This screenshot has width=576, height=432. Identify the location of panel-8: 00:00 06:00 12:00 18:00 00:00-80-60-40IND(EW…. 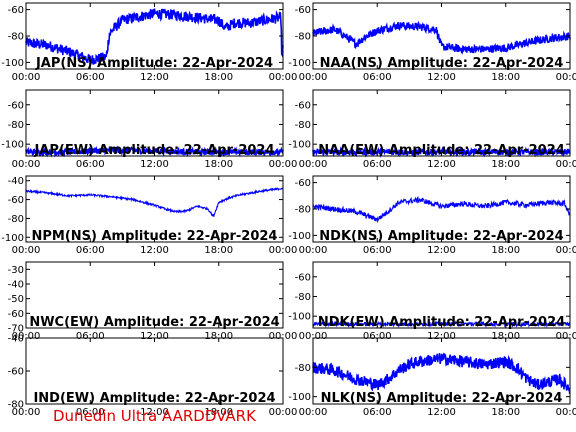
(153, 376).